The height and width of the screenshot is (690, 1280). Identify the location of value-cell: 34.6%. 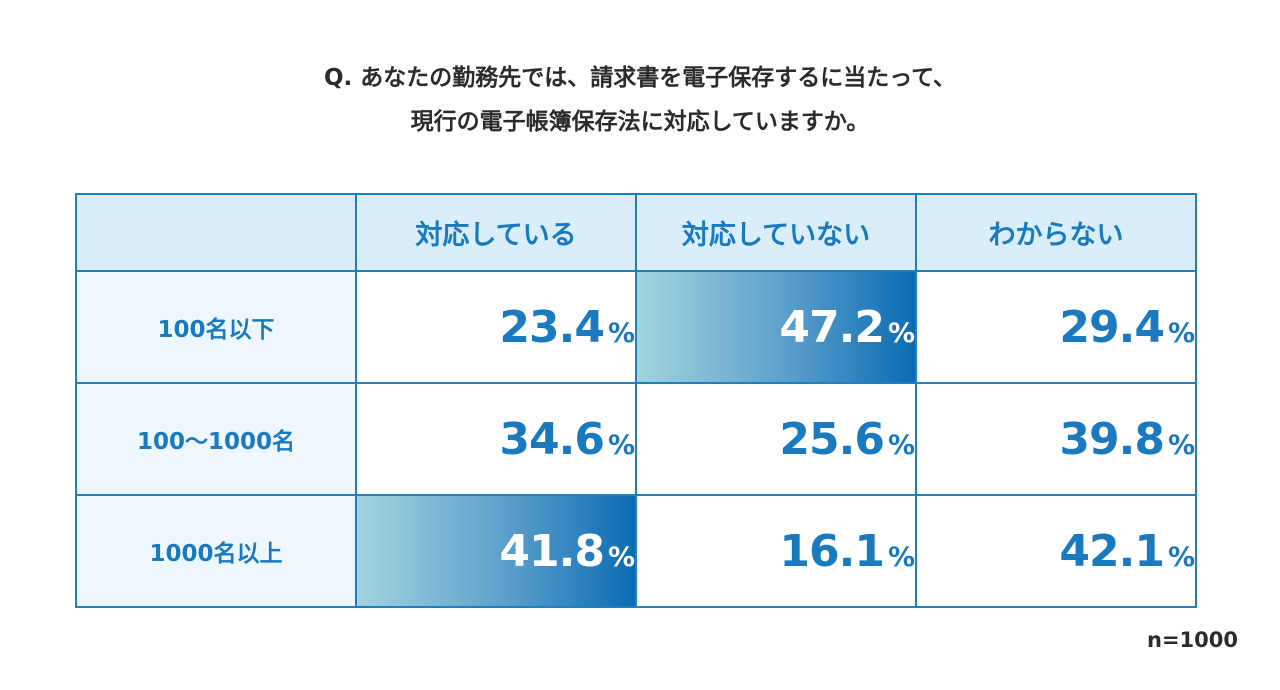
(496, 439).